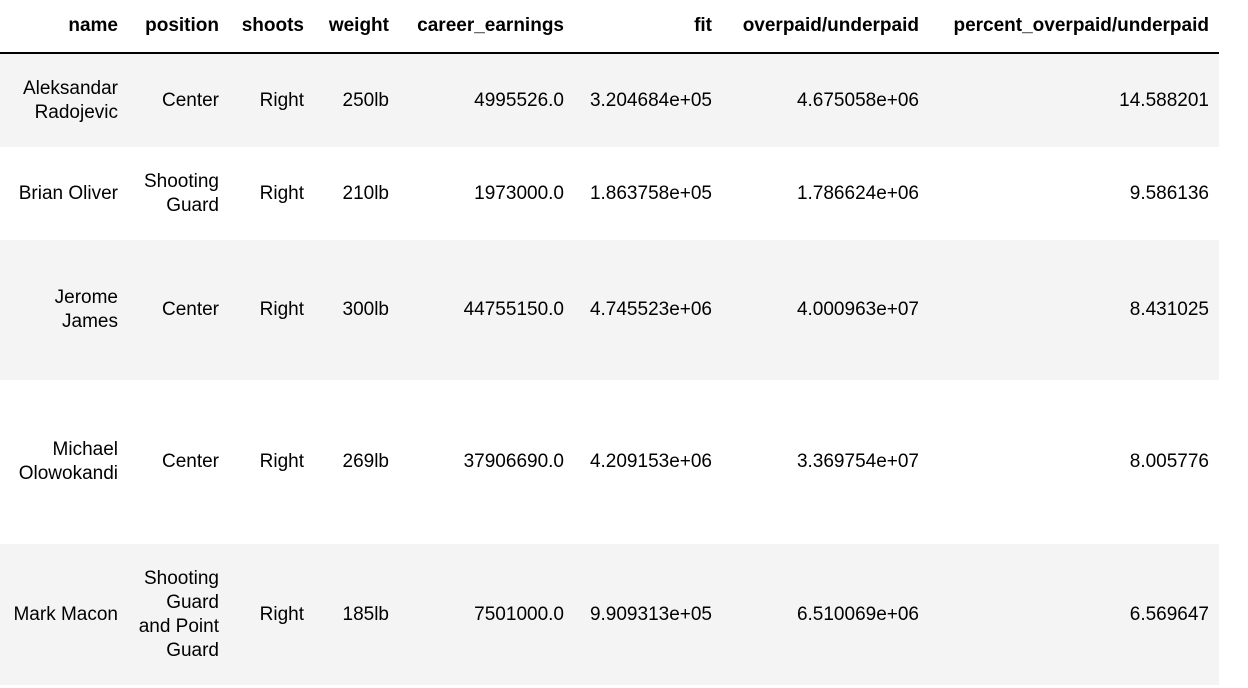 The width and height of the screenshot is (1248, 688). I want to click on cell-weight: 210lb, so click(356, 193).